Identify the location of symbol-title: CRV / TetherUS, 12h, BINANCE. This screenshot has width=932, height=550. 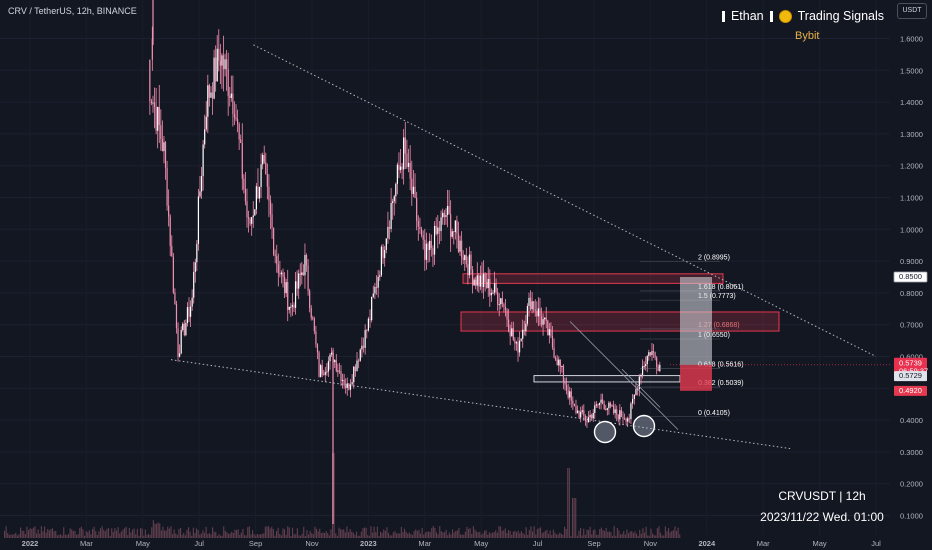
(72, 11).